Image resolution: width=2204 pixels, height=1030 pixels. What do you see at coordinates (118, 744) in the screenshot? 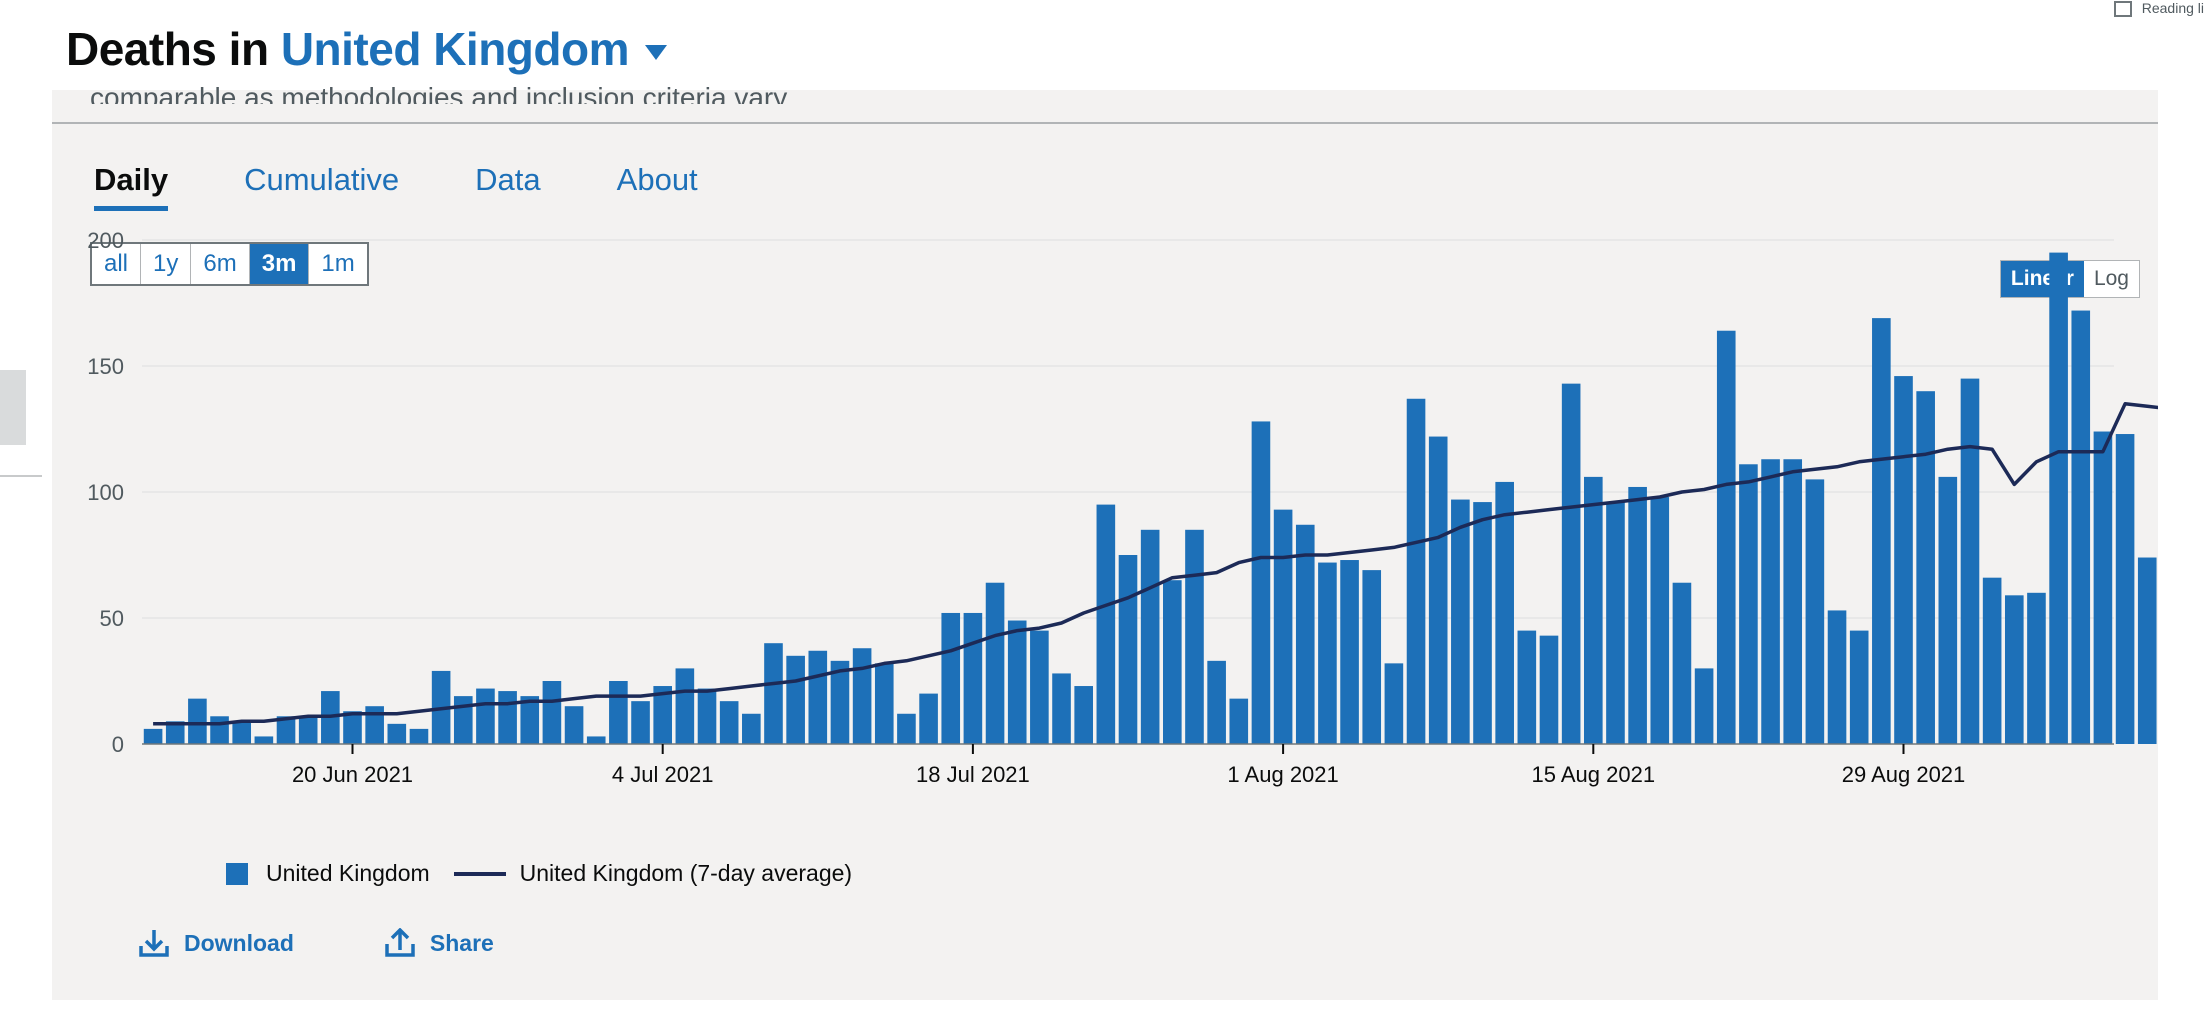
I see `y-tick-label: 0` at bounding box center [118, 744].